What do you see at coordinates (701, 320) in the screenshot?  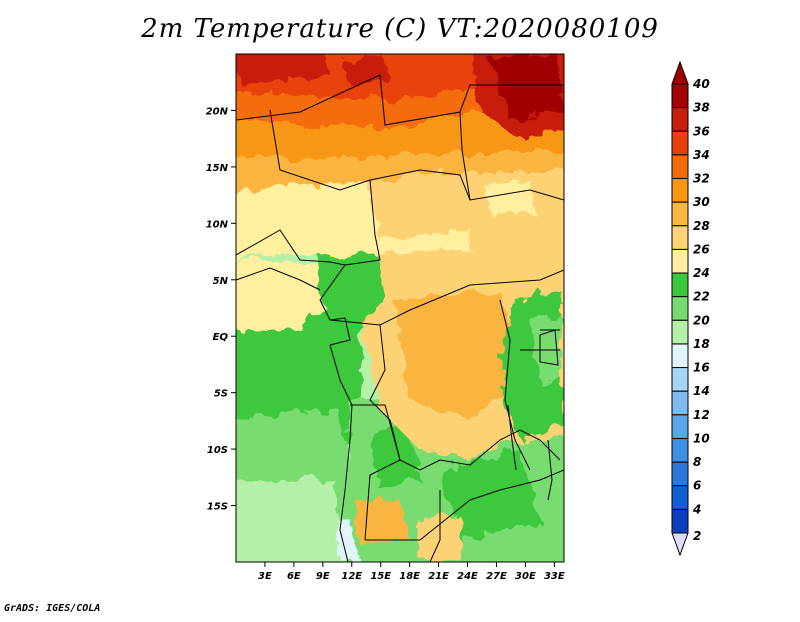 I see `colorbar-label: 20` at bounding box center [701, 320].